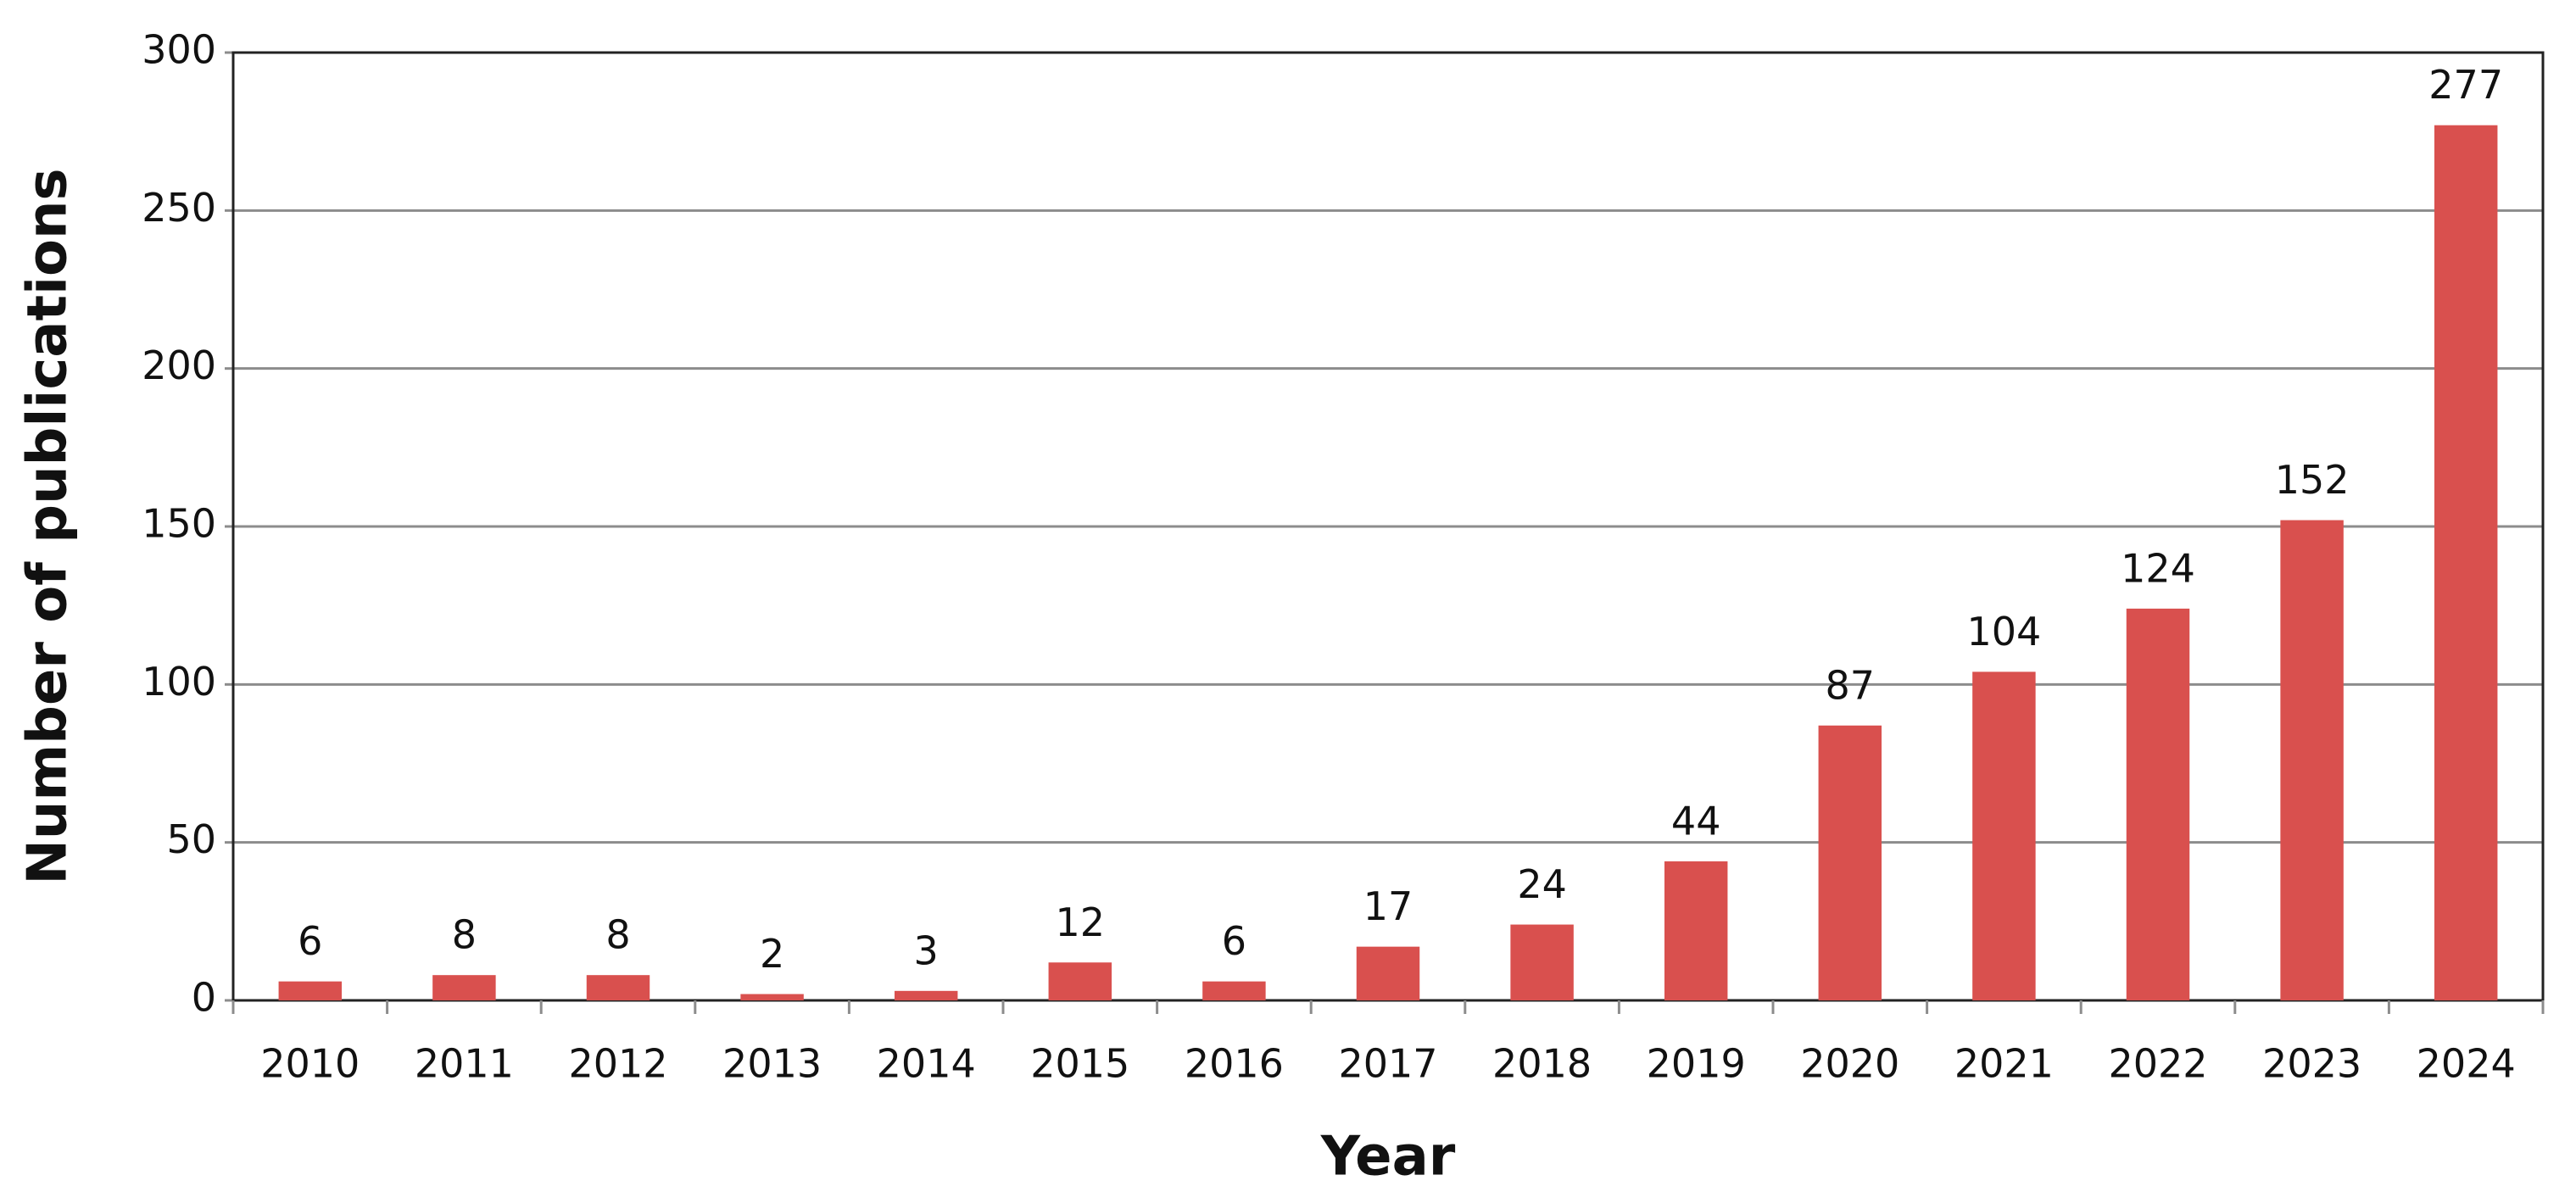 Image resolution: width=2576 pixels, height=1203 pixels. What do you see at coordinates (2157, 1064) in the screenshot?
I see `x-tick-label: 2022` at bounding box center [2157, 1064].